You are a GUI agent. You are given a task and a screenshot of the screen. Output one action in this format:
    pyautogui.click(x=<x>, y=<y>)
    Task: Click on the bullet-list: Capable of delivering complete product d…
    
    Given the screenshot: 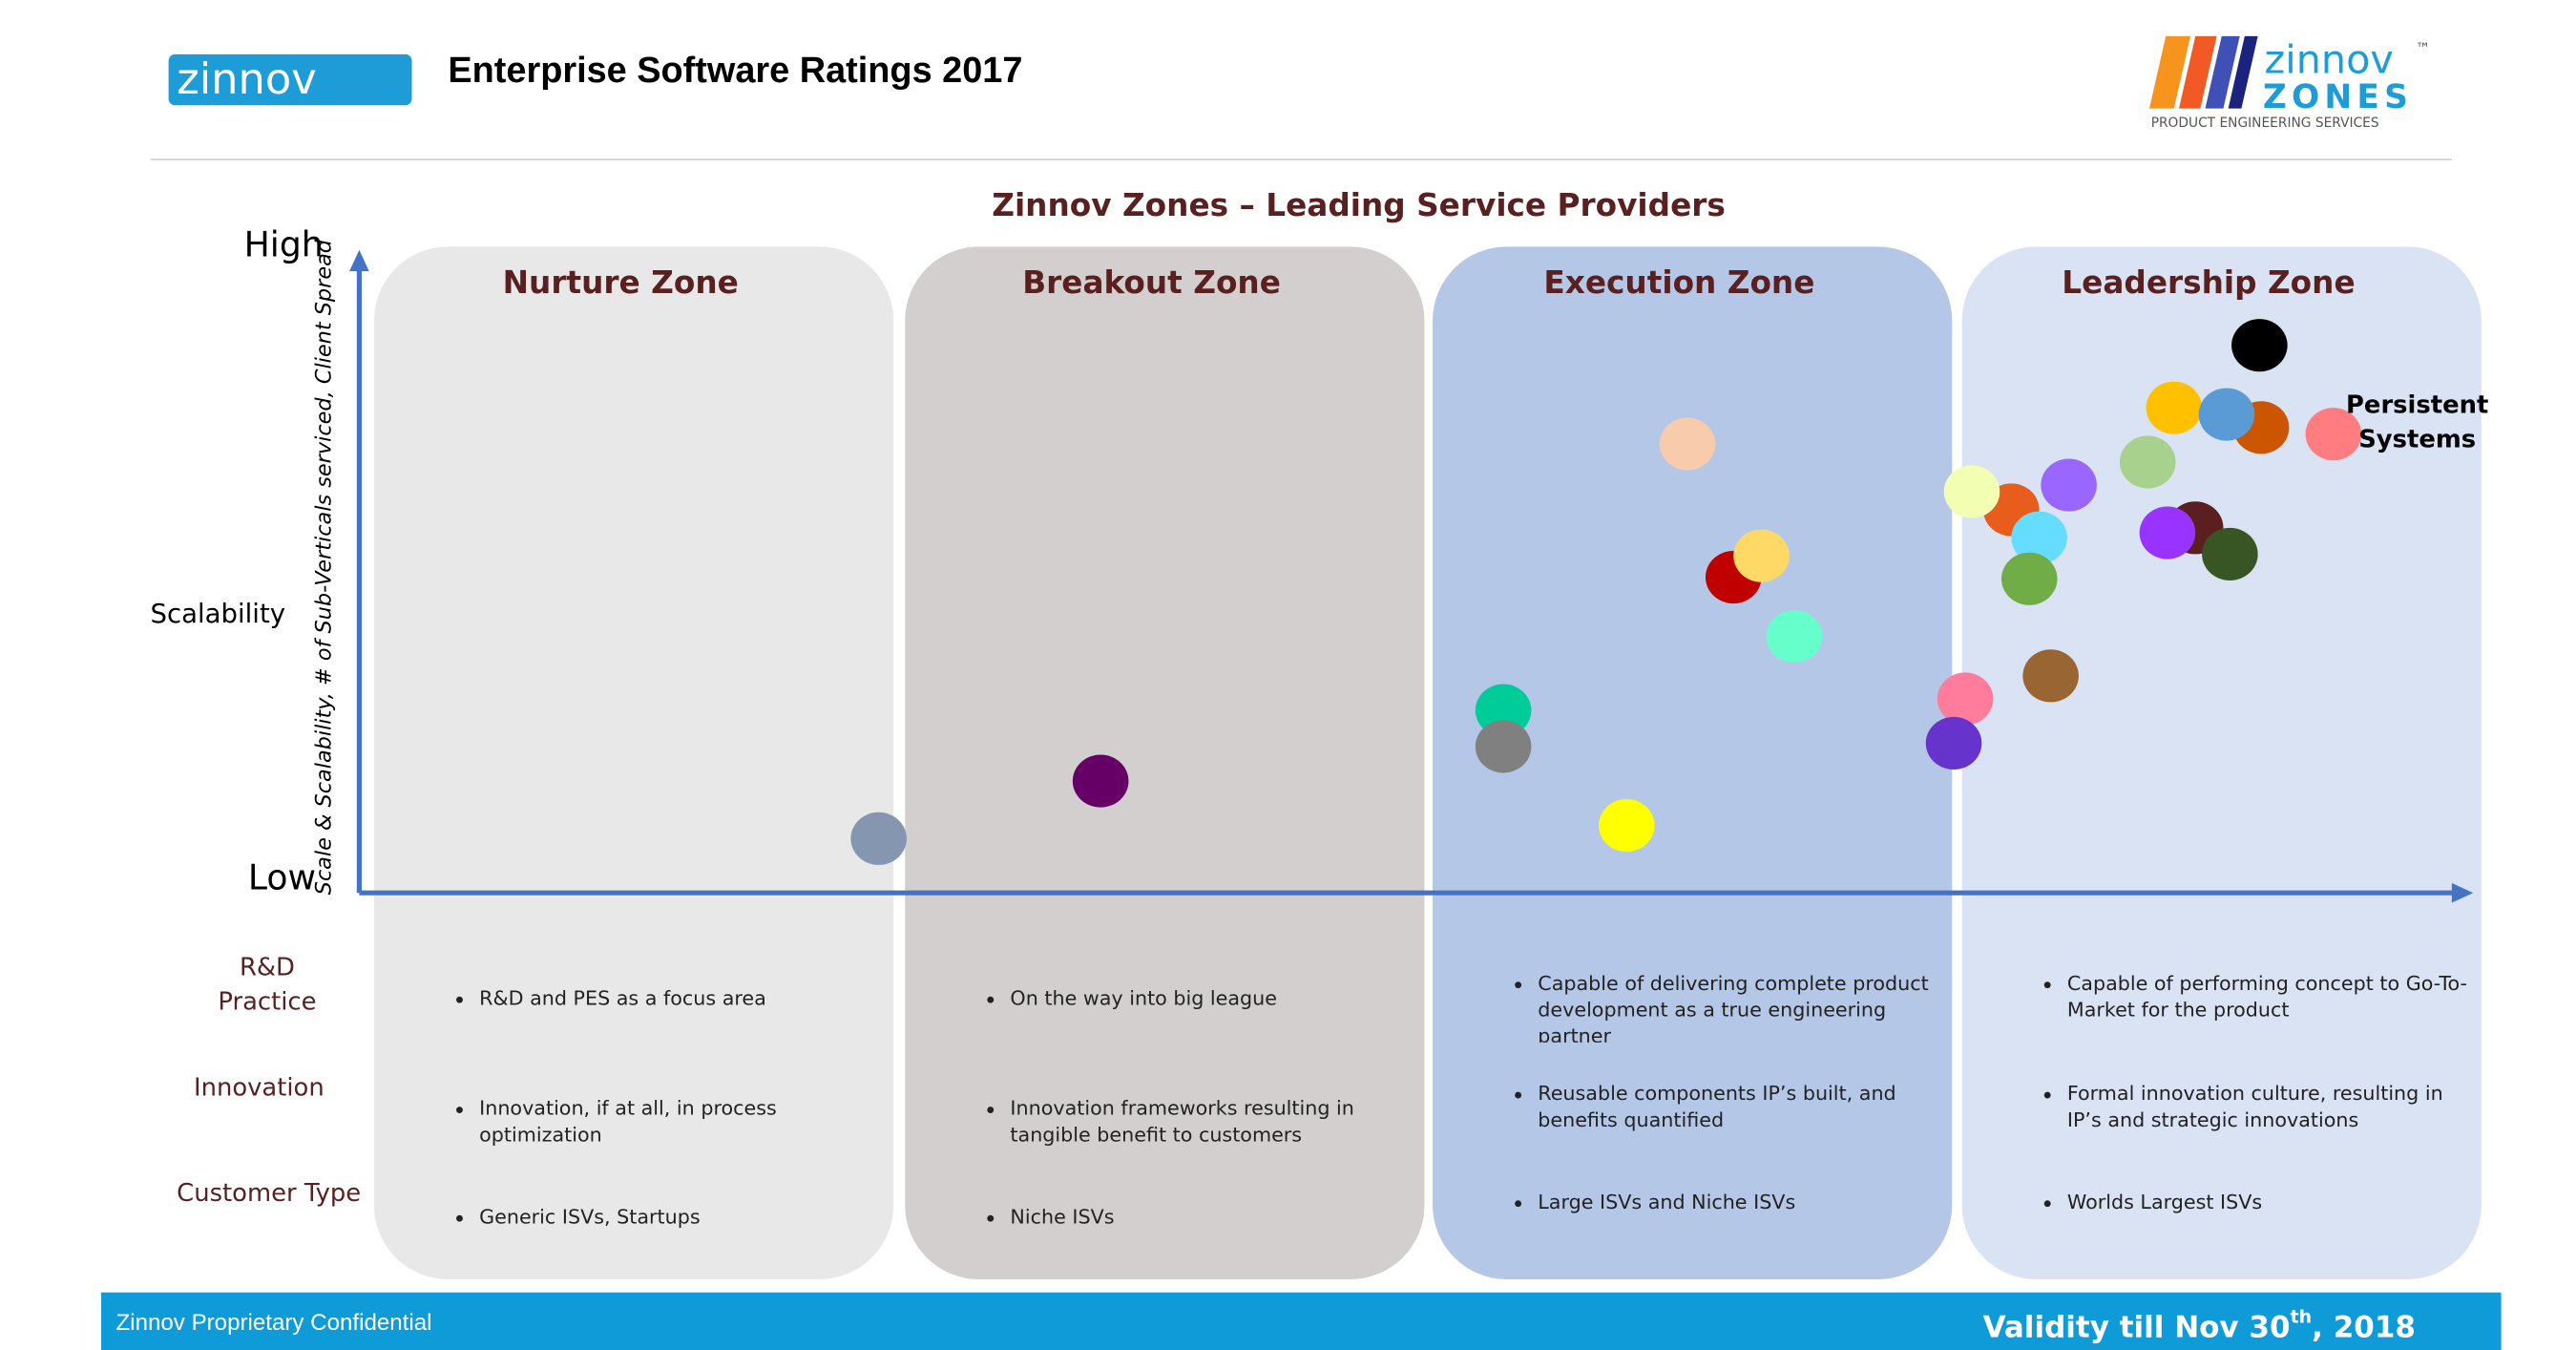 What is the action you would take?
    pyautogui.click(x=1710, y=1006)
    